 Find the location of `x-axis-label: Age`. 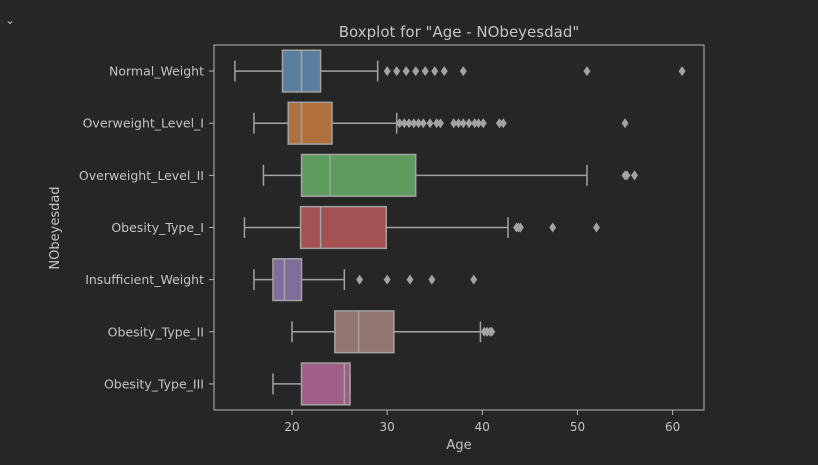

x-axis-label: Age is located at coordinates (458, 445).